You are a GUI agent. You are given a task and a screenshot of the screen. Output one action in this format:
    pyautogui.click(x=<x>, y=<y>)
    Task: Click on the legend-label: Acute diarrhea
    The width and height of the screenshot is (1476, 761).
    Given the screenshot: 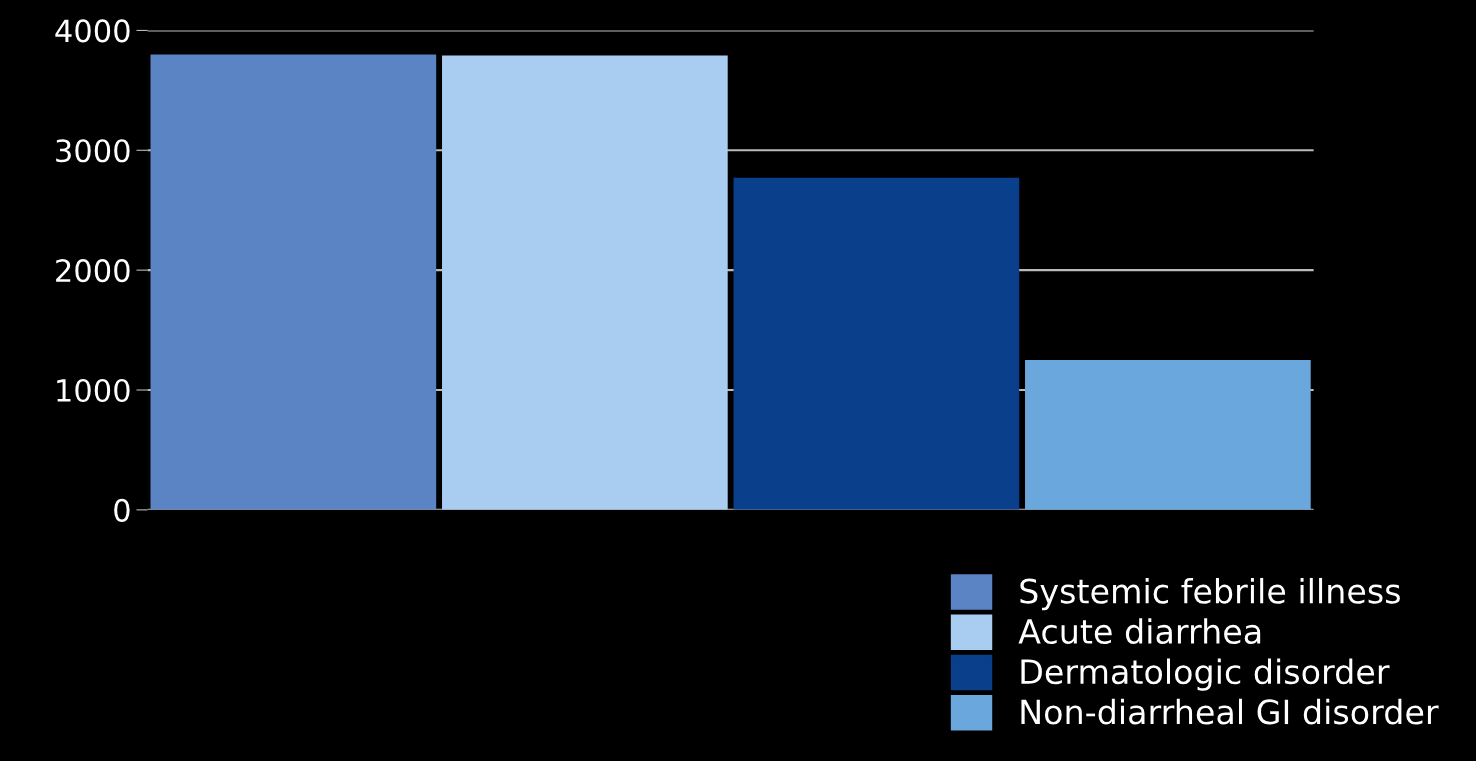 What is the action you would take?
    pyautogui.click(x=1139, y=631)
    